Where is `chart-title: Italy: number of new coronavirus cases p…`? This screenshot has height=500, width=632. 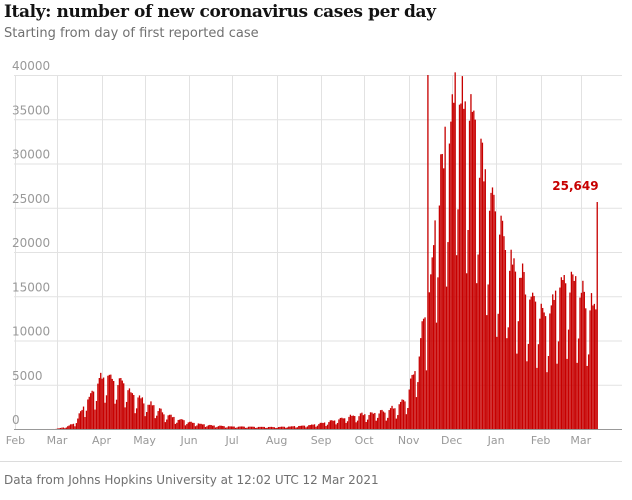 chart-title: Italy: number of new coronavirus cases p… is located at coordinates (220, 12).